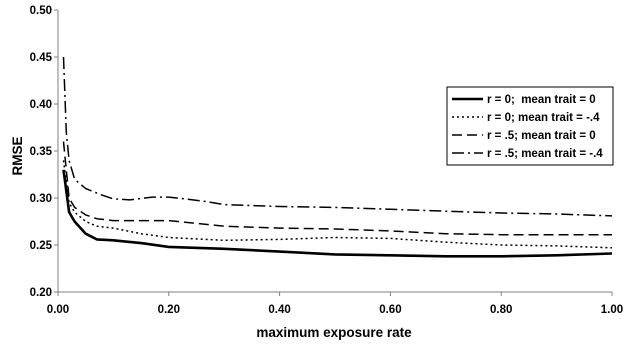 This screenshot has width=626, height=346. Describe the element at coordinates (17, 155) in the screenshot. I see `y-axis-title: RMSE` at that location.